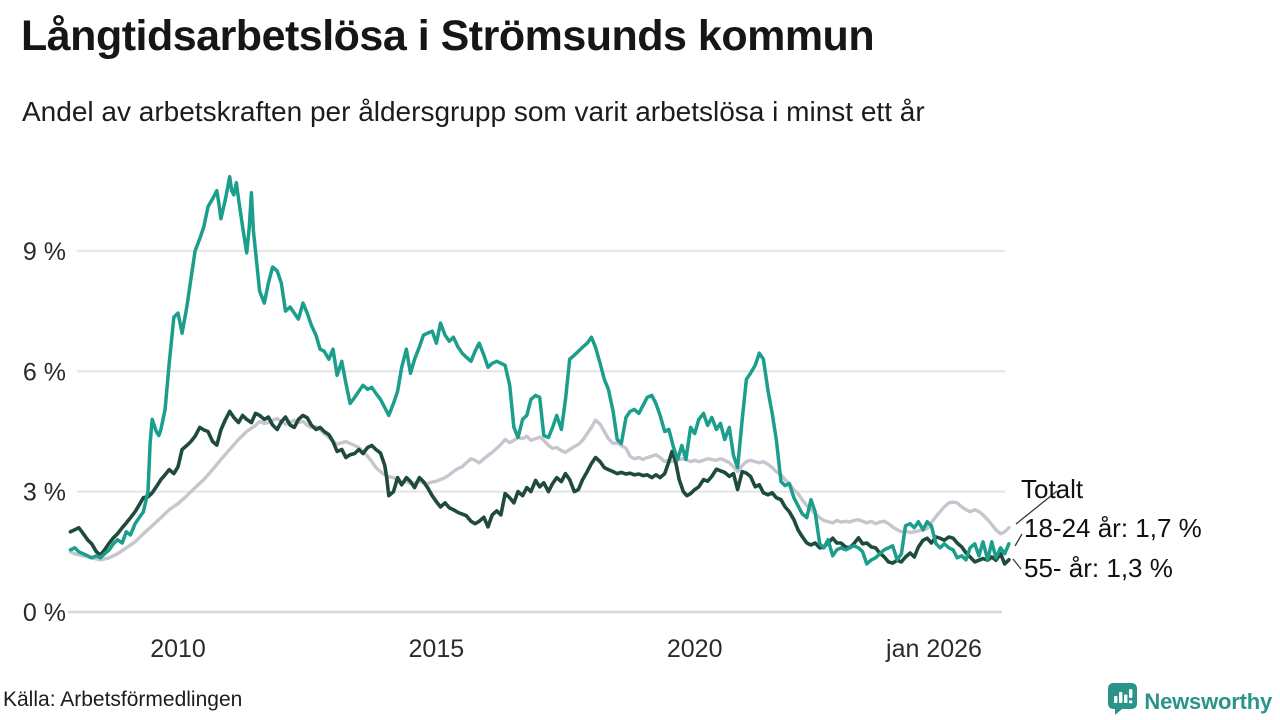  I want to click on source-note: Källa: Arbetsförmedlingen, so click(123, 699).